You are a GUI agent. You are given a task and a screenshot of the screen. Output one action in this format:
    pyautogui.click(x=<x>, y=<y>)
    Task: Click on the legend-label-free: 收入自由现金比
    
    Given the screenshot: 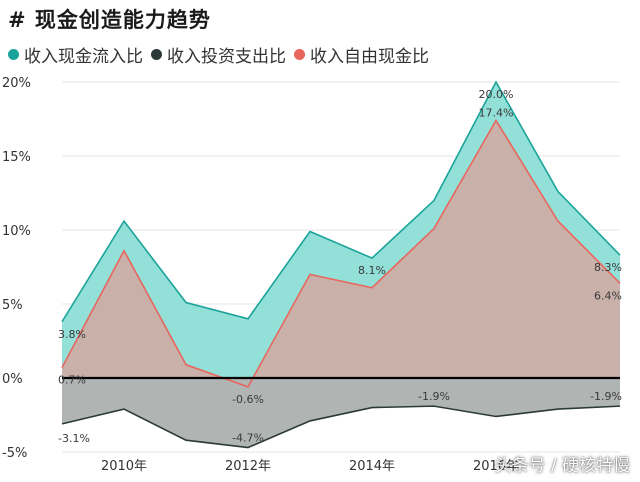 What is the action you would take?
    pyautogui.click(x=369, y=57)
    